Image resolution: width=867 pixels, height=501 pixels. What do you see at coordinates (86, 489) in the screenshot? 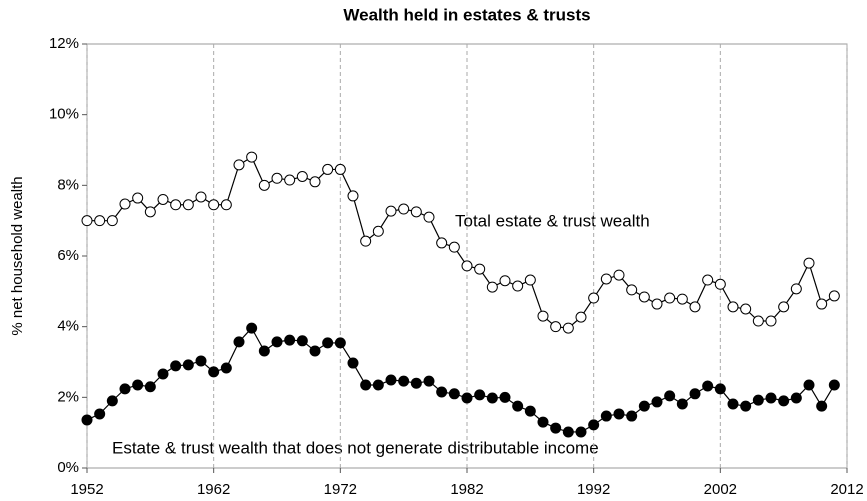
I see `x-tick-label: 1952` at bounding box center [86, 489].